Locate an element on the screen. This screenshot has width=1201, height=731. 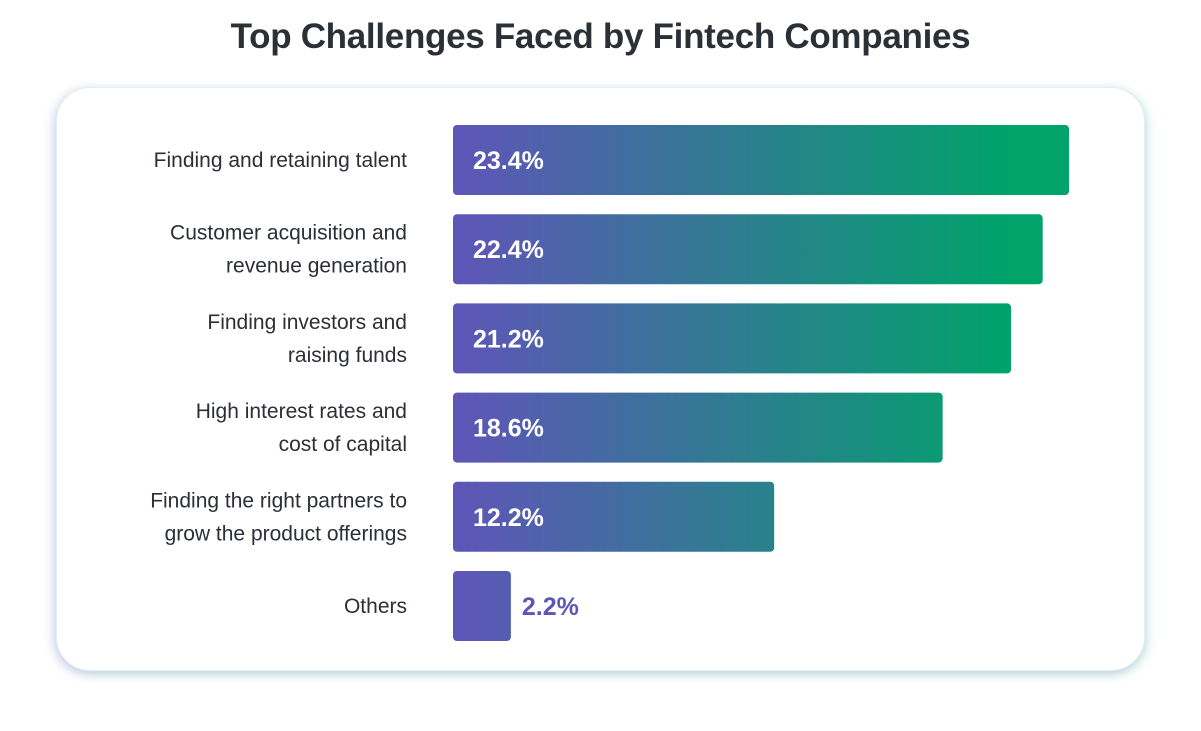
bar-value-label-1: 22.4% is located at coordinates (508, 250).